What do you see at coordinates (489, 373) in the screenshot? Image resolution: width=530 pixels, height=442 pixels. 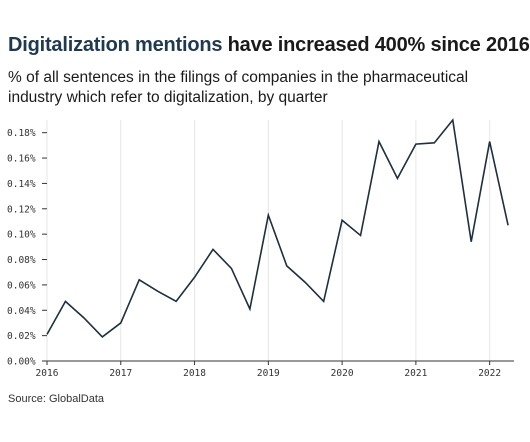 I see `x-tick-label: 2022` at bounding box center [489, 373].